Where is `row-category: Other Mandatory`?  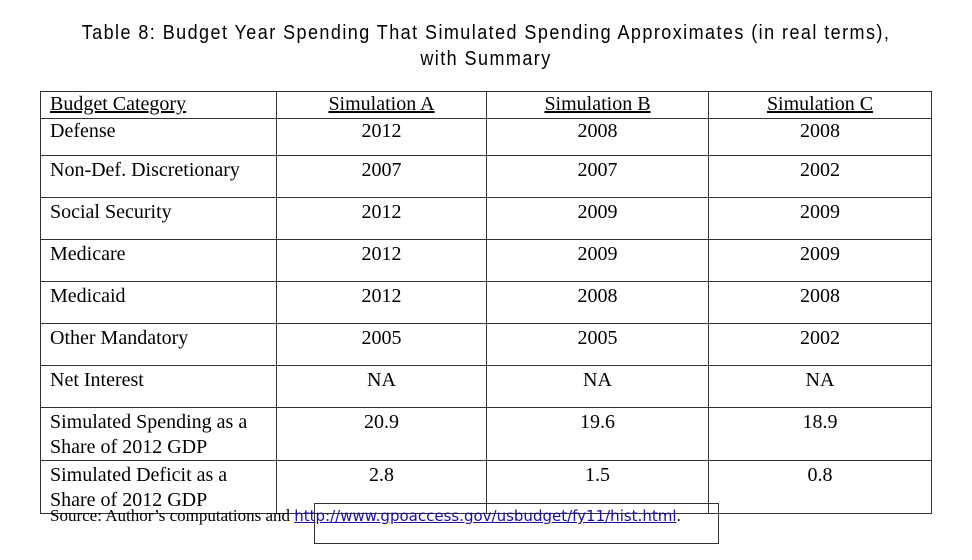 row-category: Other Mandatory is located at coordinates (158, 344).